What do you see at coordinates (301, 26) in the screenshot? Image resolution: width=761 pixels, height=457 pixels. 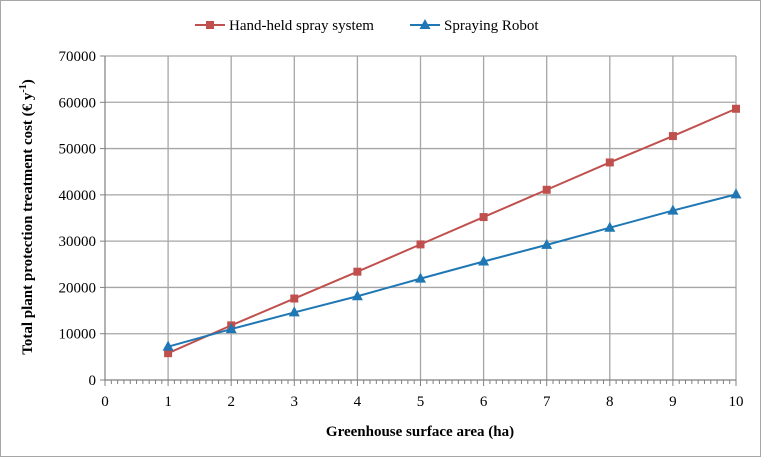 I see `legend-label: Hand-held spray system` at bounding box center [301, 26].